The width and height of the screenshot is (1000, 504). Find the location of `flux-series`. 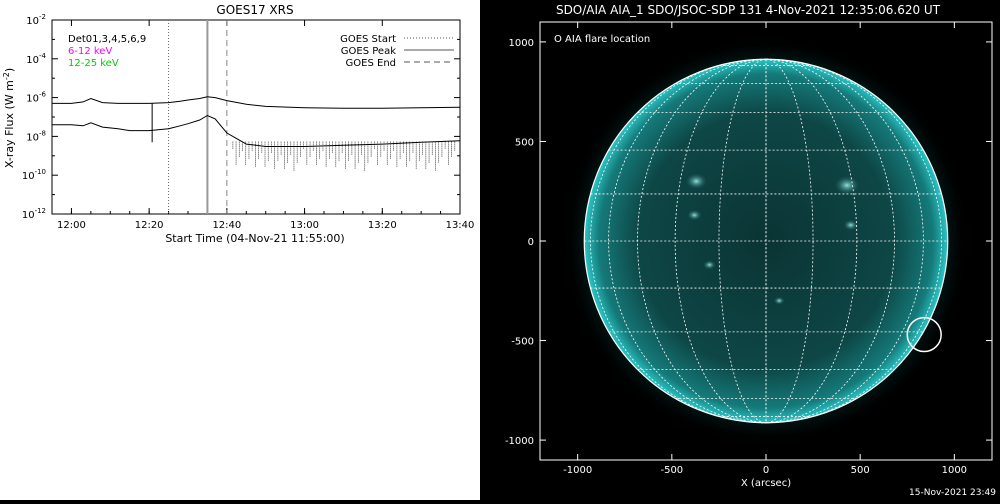

flux-series is located at coordinates (256, 133).